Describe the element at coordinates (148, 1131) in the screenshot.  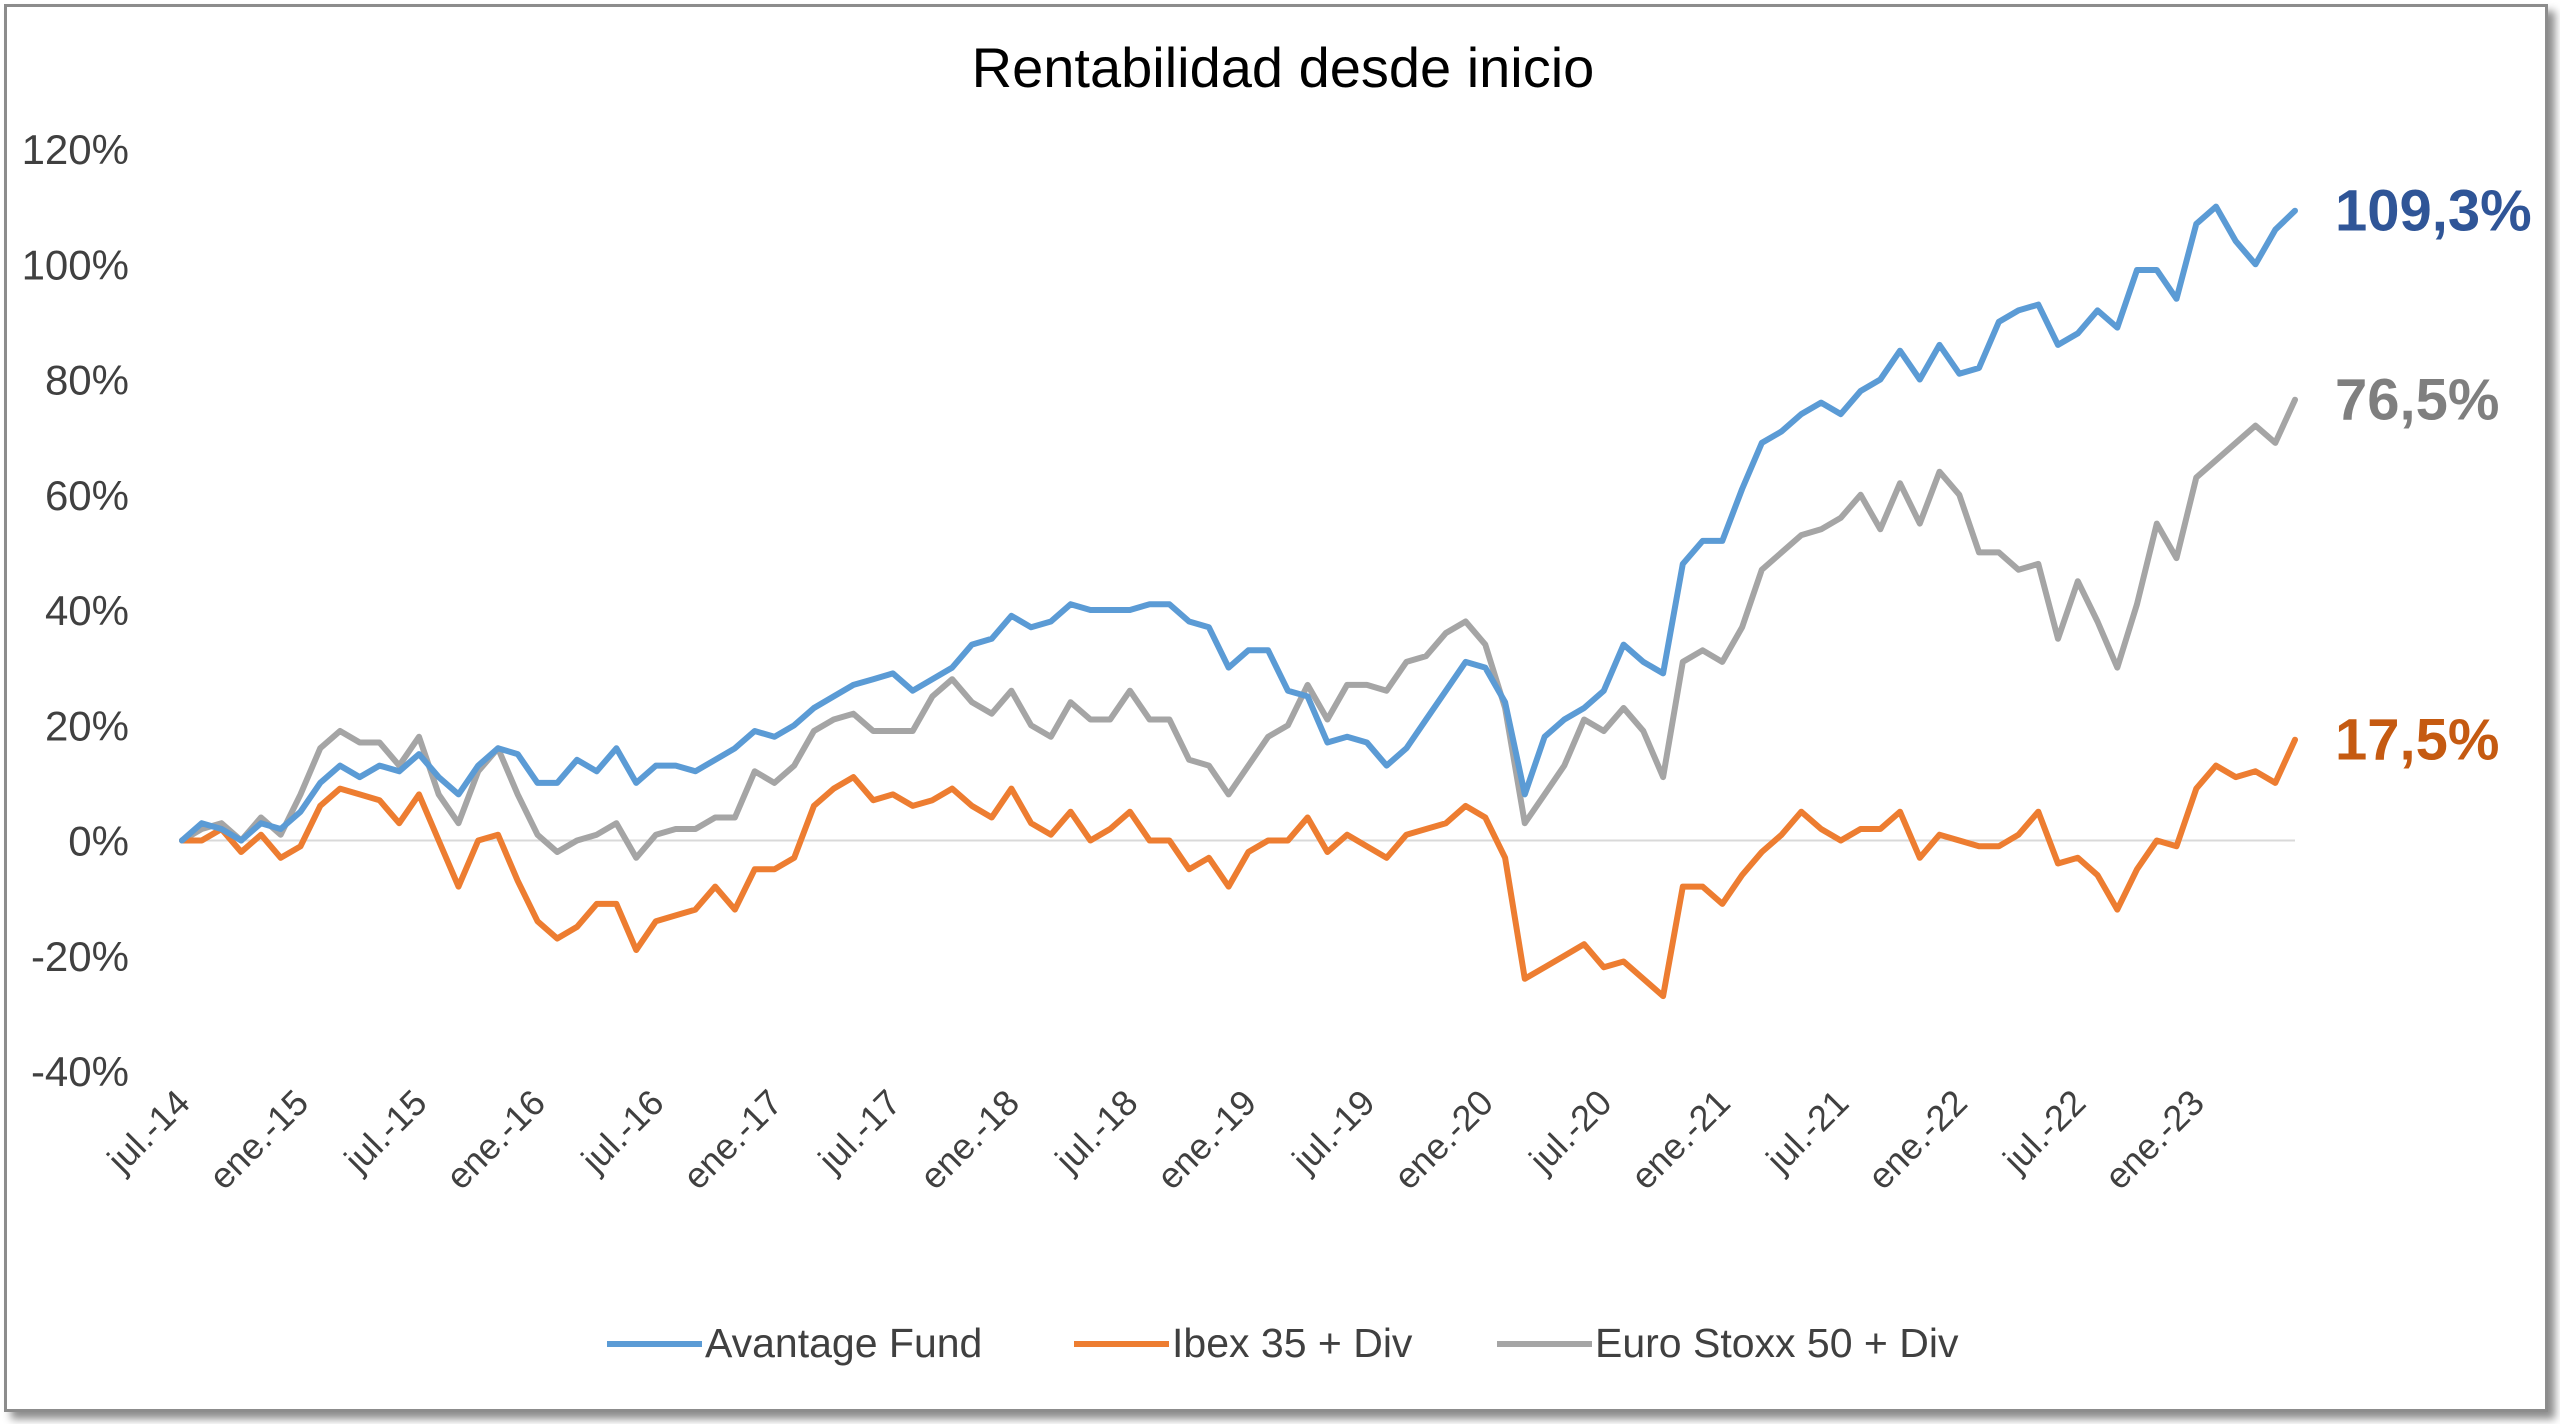
I see `x-tick-label: jul.-14` at that location.